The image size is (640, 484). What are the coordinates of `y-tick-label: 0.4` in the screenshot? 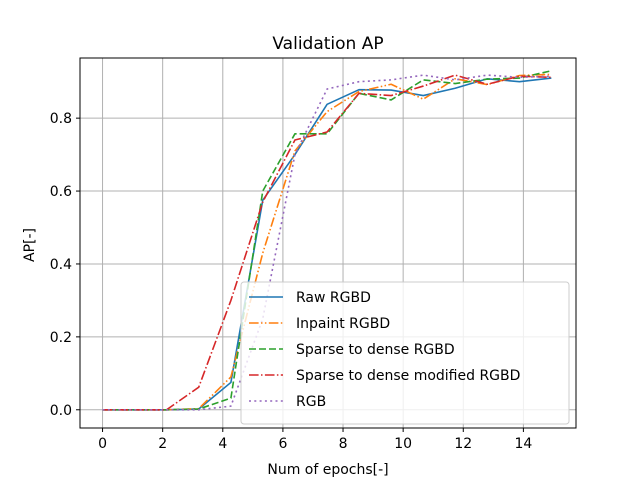 It's located at (61, 265).